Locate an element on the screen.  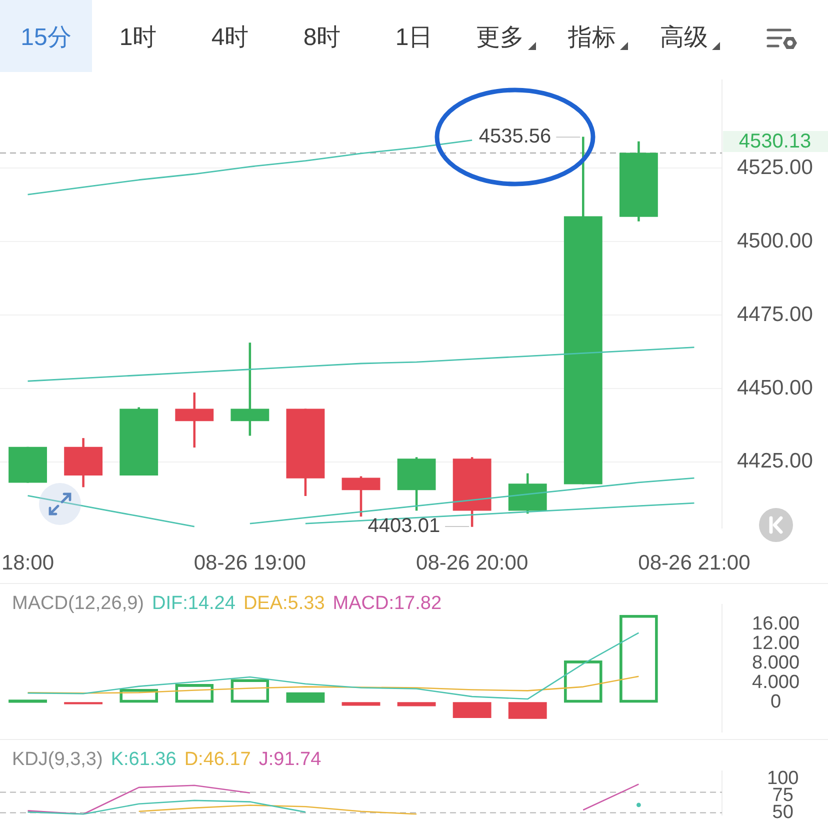
y-tick-label: 4500.00 is located at coordinates (774, 240).